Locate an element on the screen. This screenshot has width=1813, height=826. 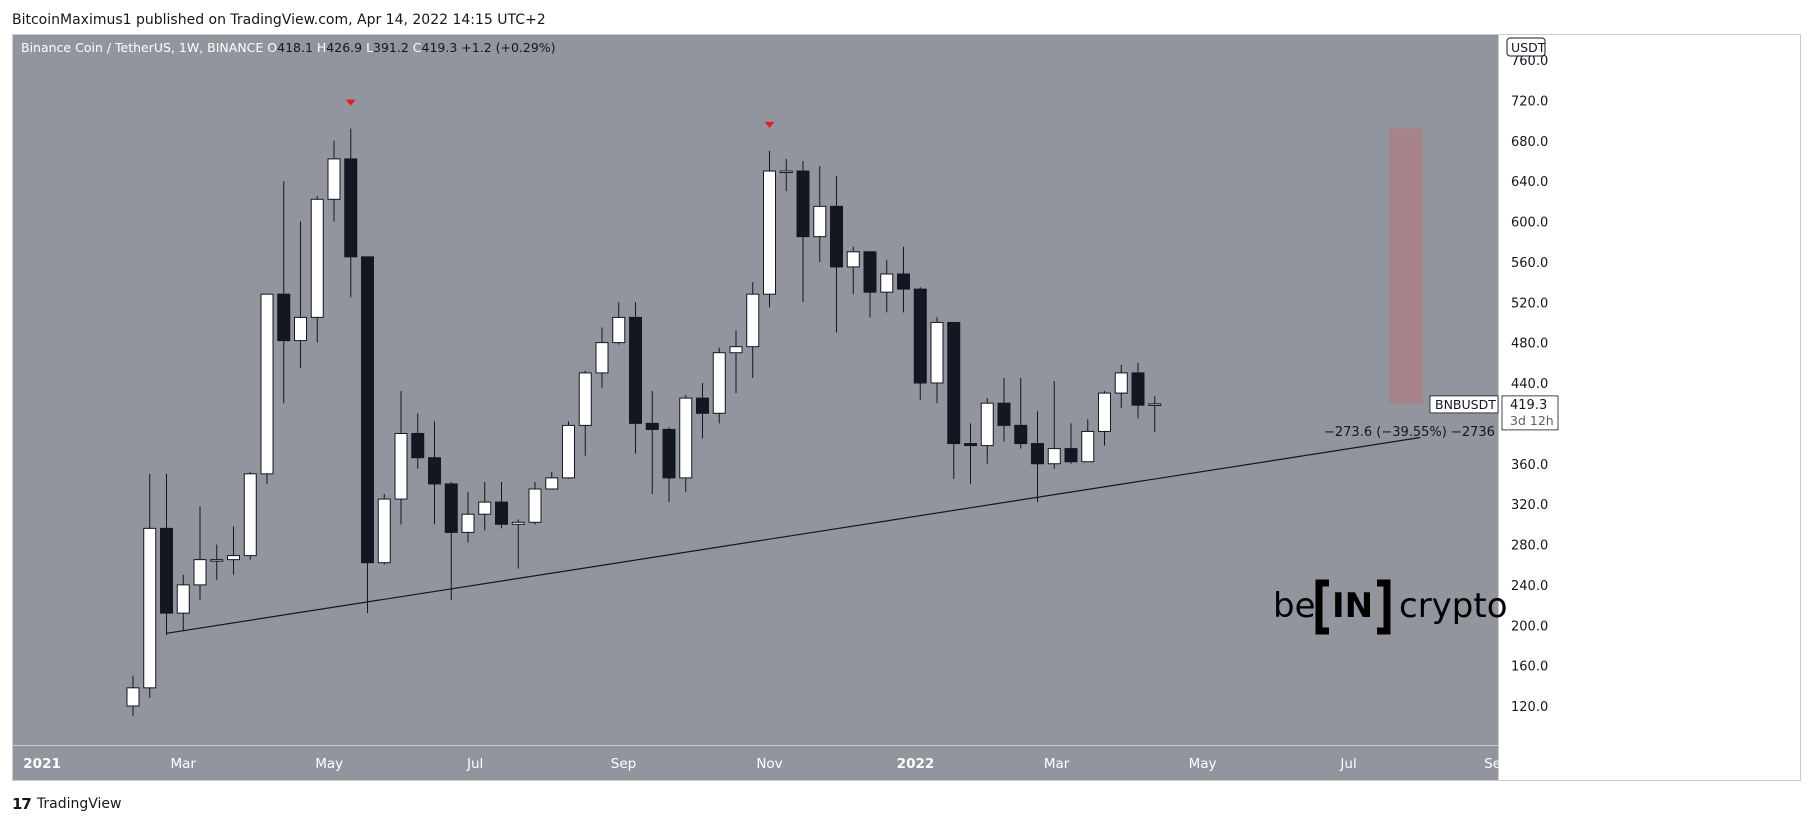
price-tick-label: 200.0 is located at coordinates (1529, 626).